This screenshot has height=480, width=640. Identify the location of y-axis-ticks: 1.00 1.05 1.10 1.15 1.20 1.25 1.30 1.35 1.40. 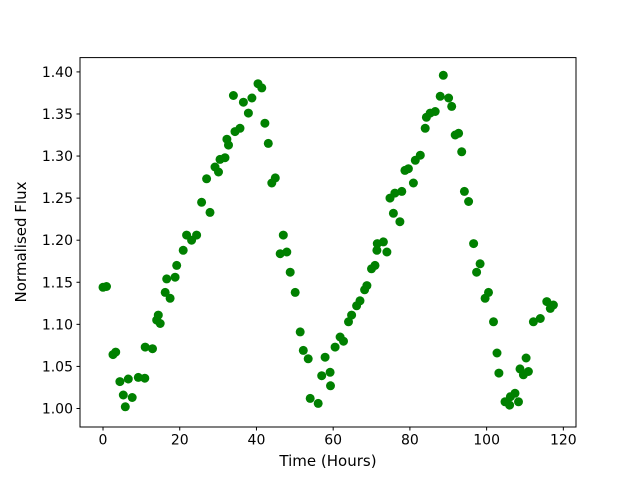
(61, 241).